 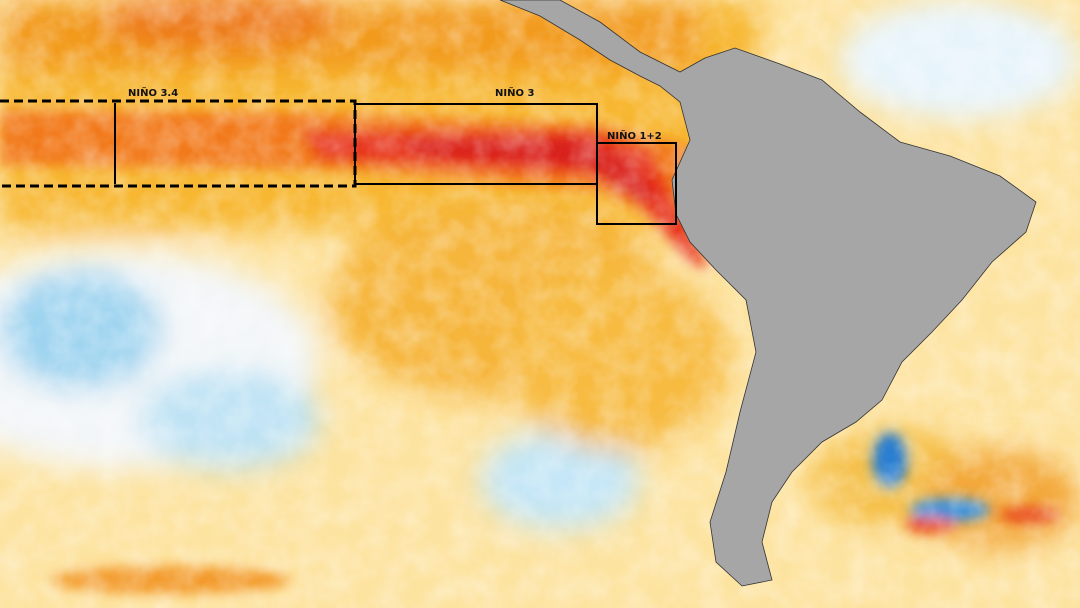 What do you see at coordinates (636, 183) in the screenshot?
I see `nino-12-box` at bounding box center [636, 183].